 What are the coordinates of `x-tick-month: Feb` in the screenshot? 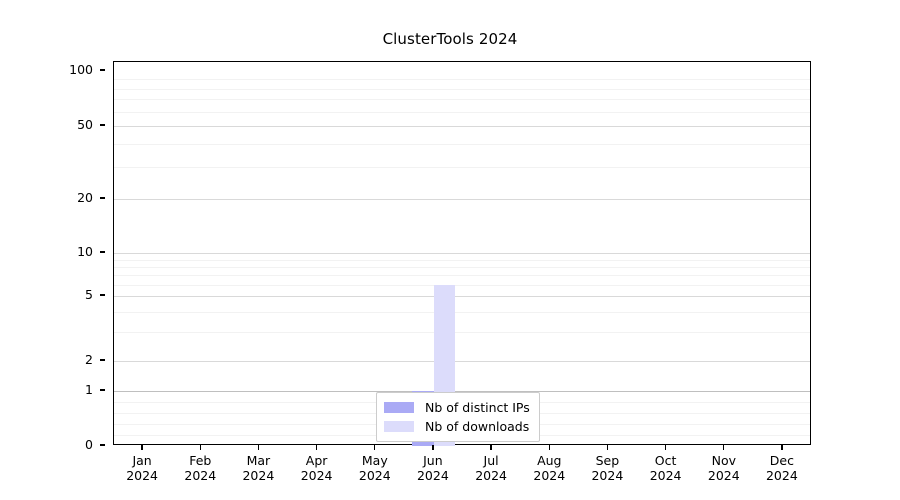 It's located at (200, 460).